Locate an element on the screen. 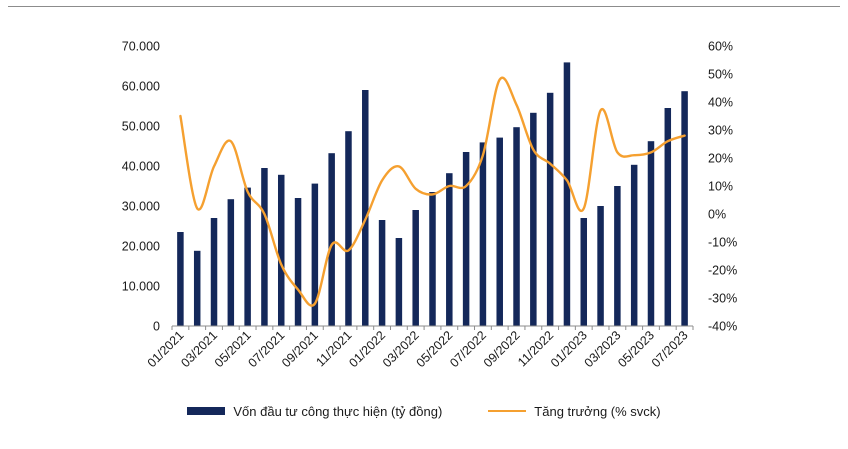 The image size is (848, 449). left-y-tick-label: 10.000 is located at coordinates (141, 287).